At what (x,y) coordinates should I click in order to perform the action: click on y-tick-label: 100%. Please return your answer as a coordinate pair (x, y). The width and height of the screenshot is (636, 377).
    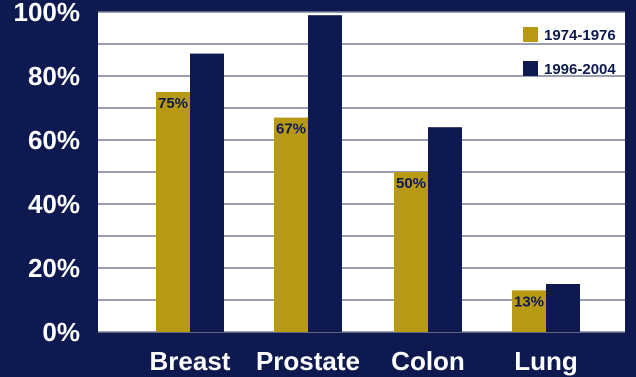
    Looking at the image, I should click on (47, 13).